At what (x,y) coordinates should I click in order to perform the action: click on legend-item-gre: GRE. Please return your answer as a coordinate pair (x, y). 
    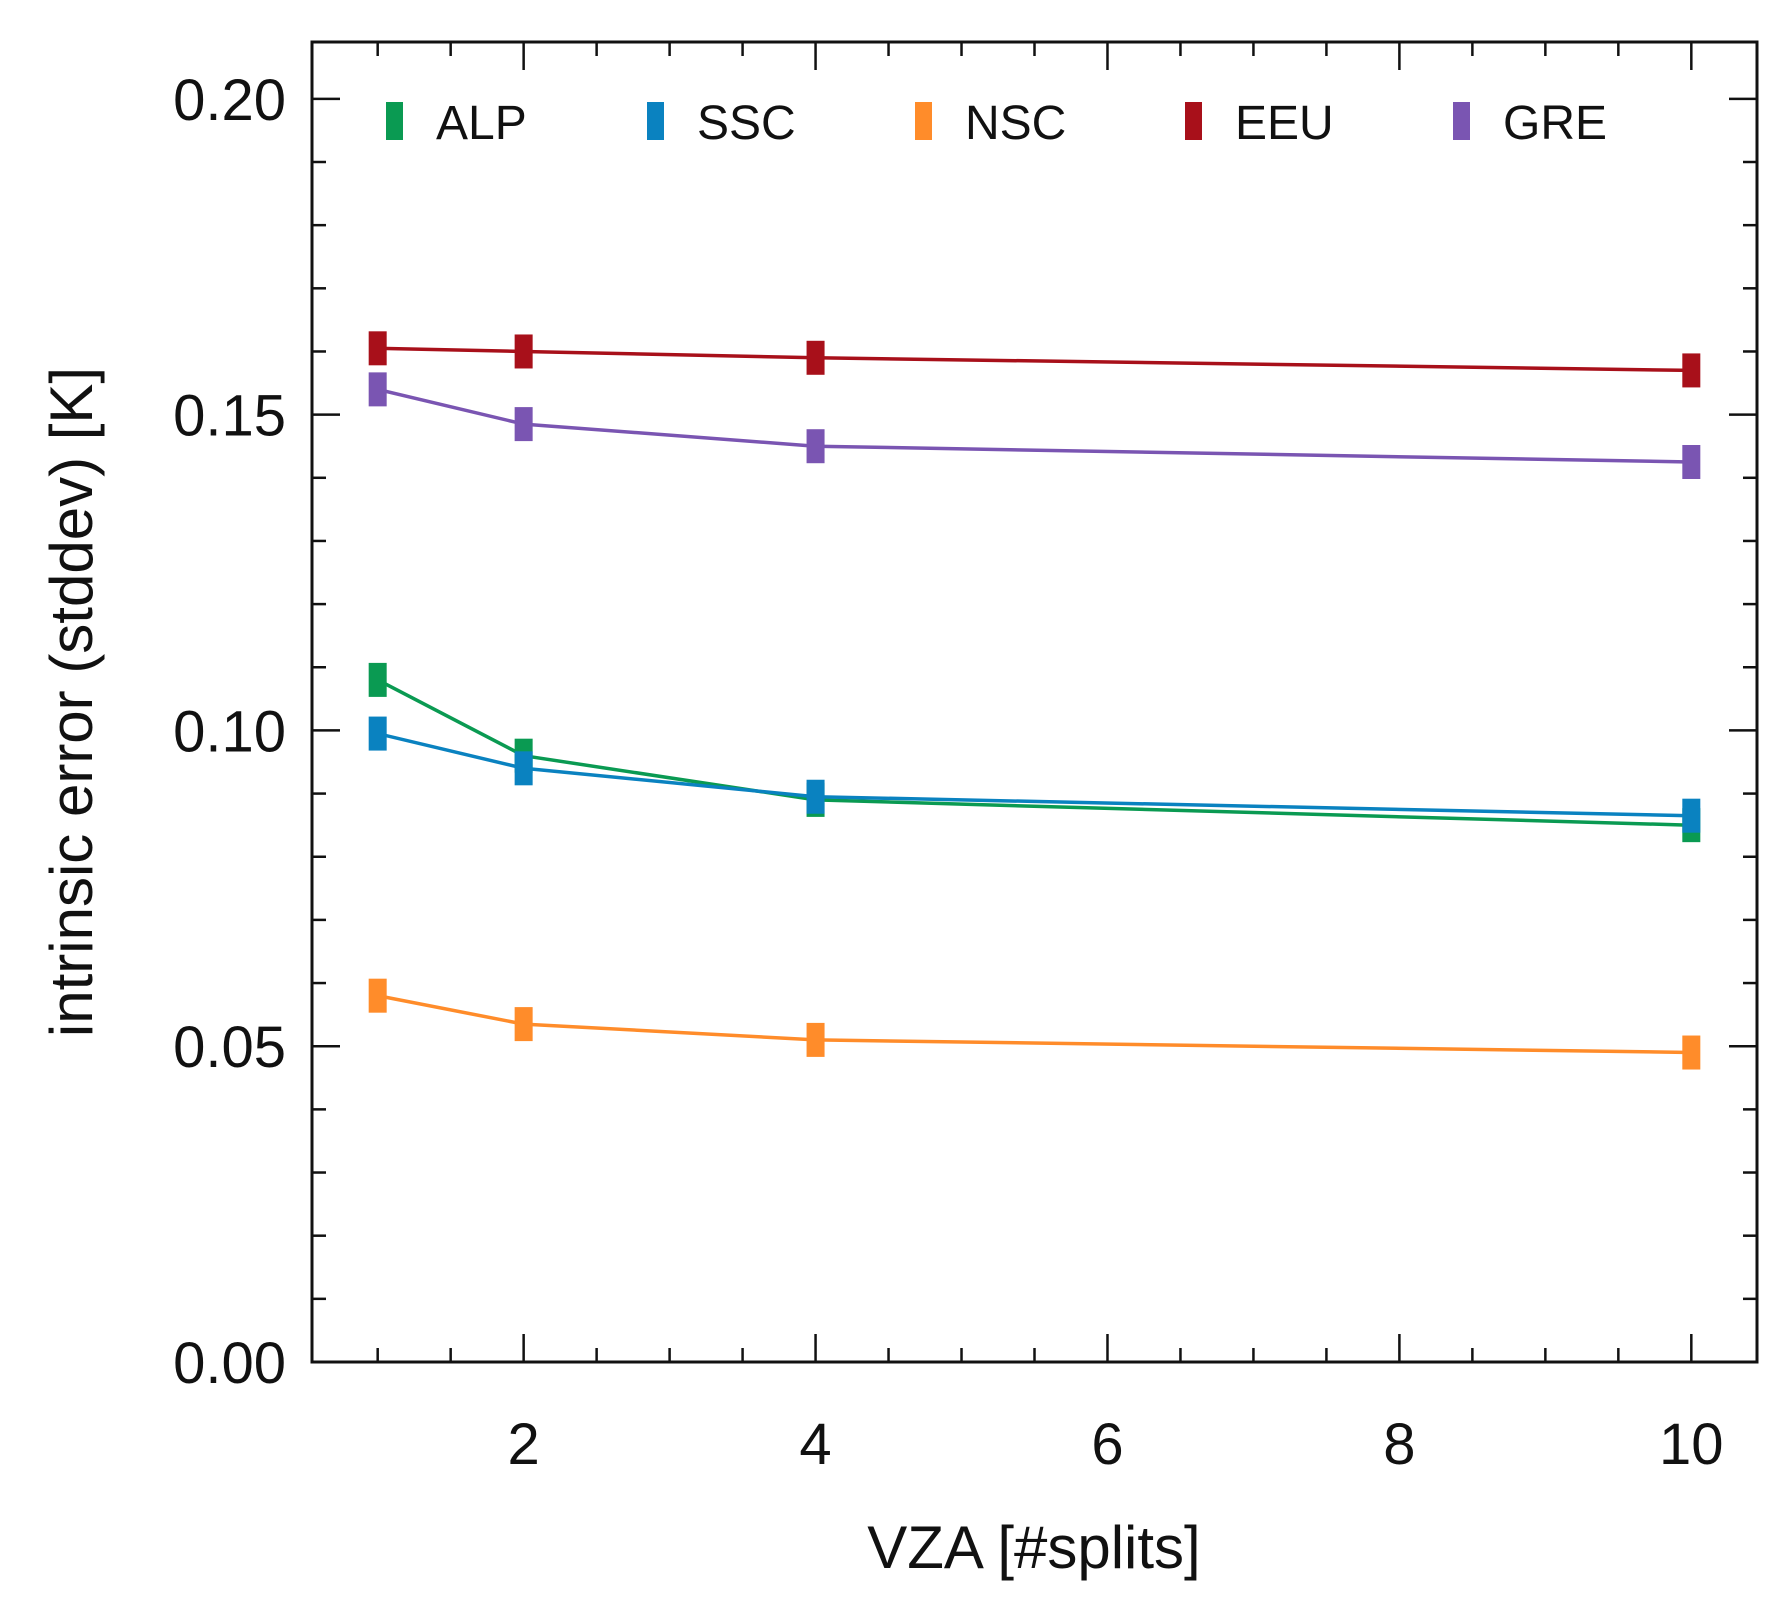
    Looking at the image, I should click on (1530, 123).